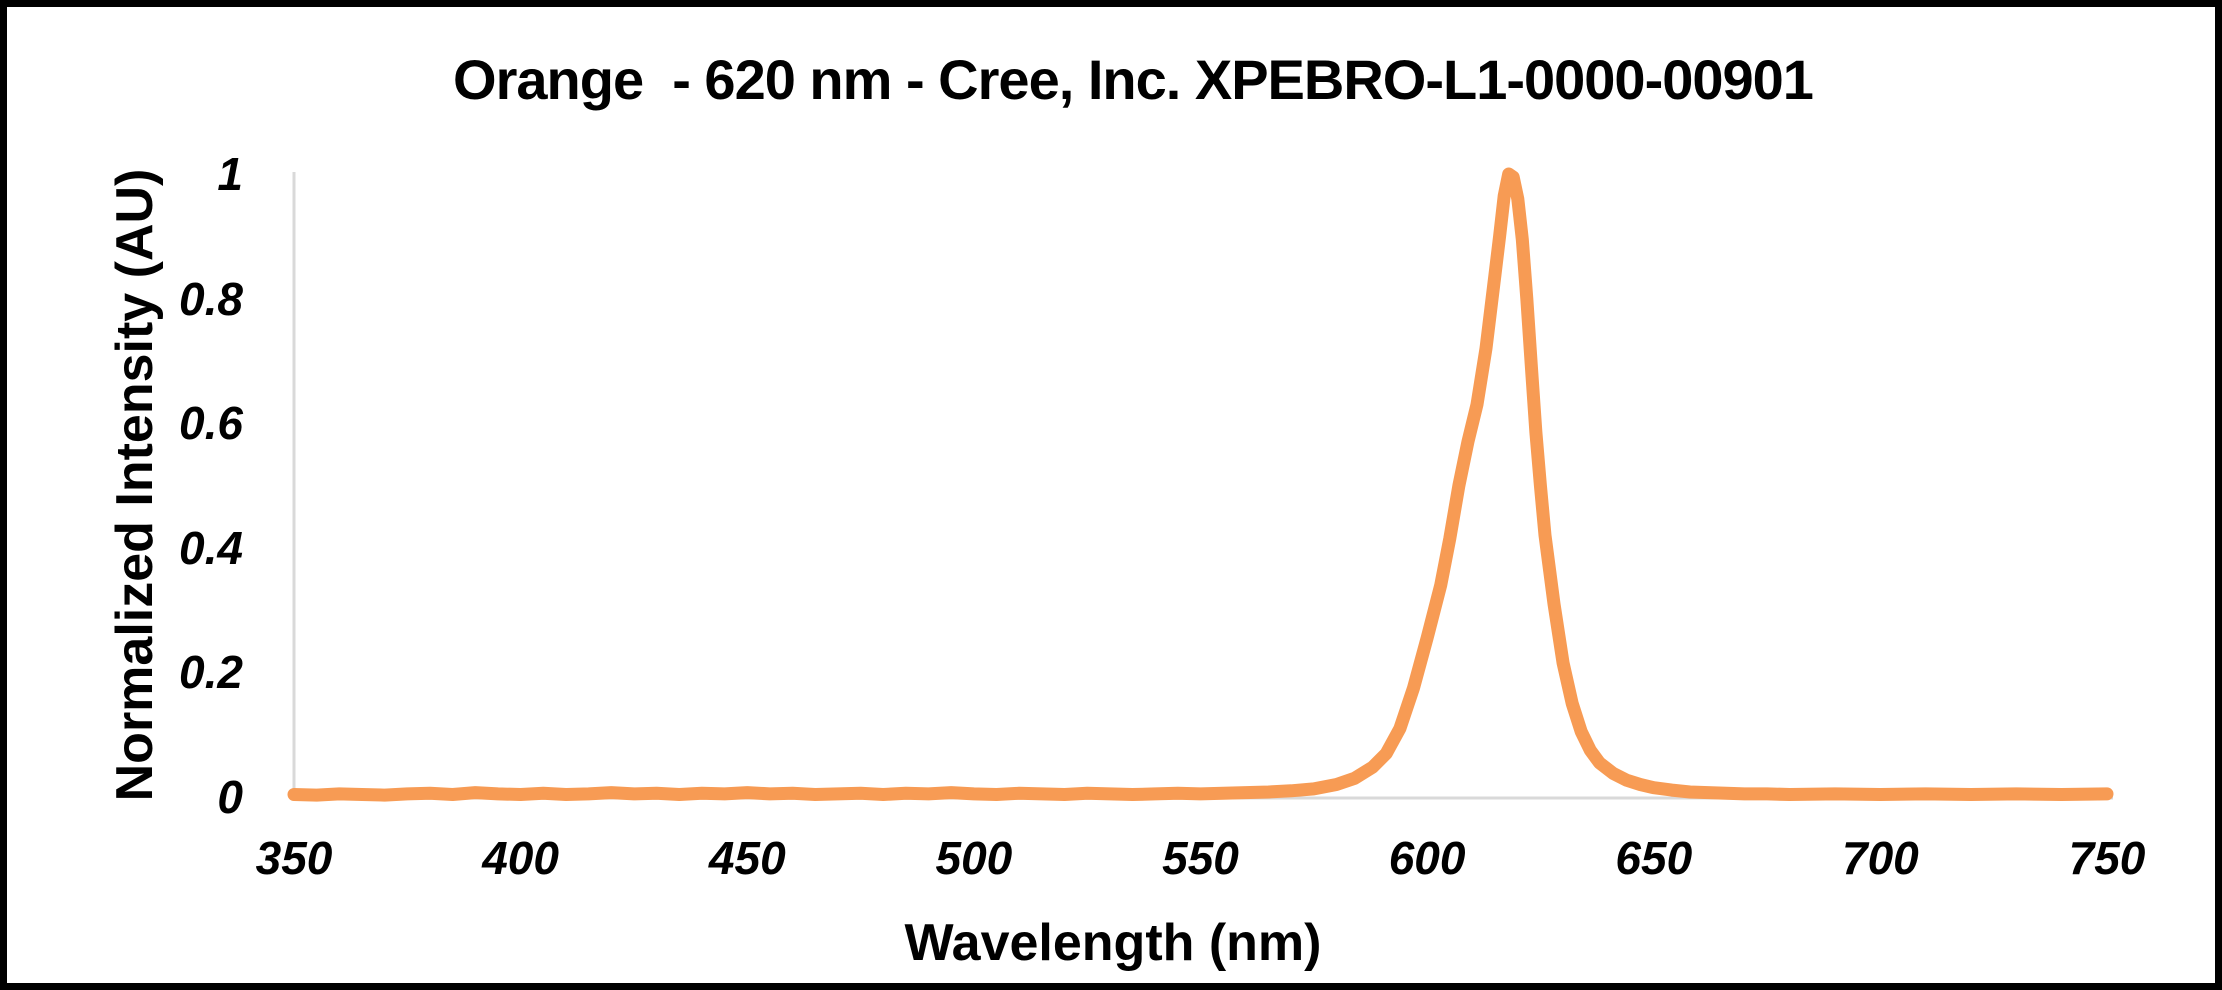 This screenshot has width=2222, height=990. What do you see at coordinates (211, 298) in the screenshot?
I see `y-tick-0.8: 0.8` at bounding box center [211, 298].